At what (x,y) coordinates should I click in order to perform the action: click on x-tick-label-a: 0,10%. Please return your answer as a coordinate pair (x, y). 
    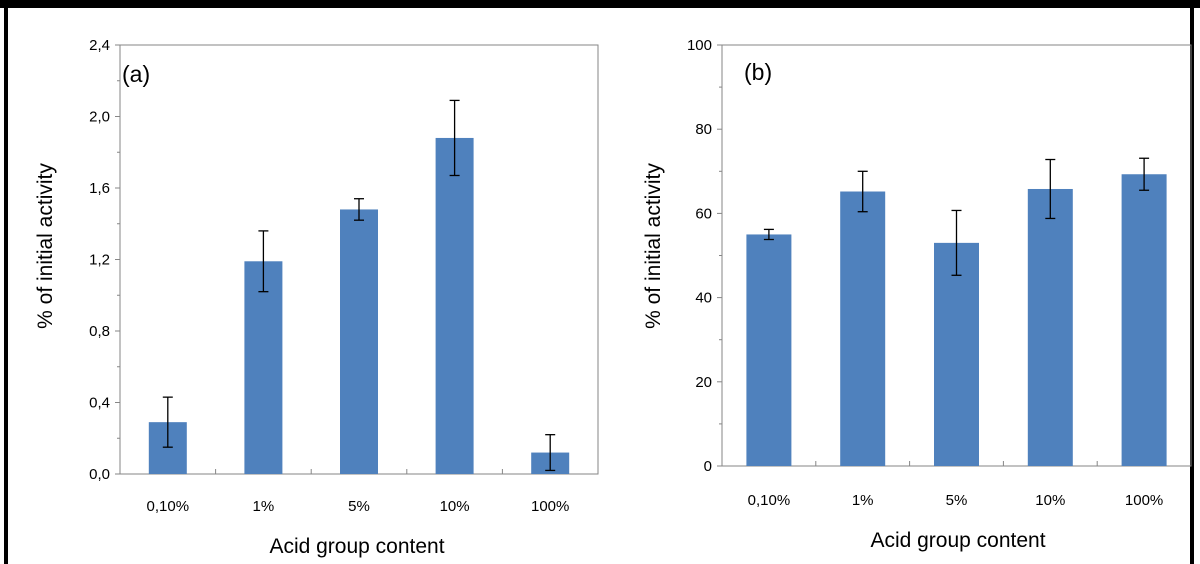
    Looking at the image, I should click on (168, 506).